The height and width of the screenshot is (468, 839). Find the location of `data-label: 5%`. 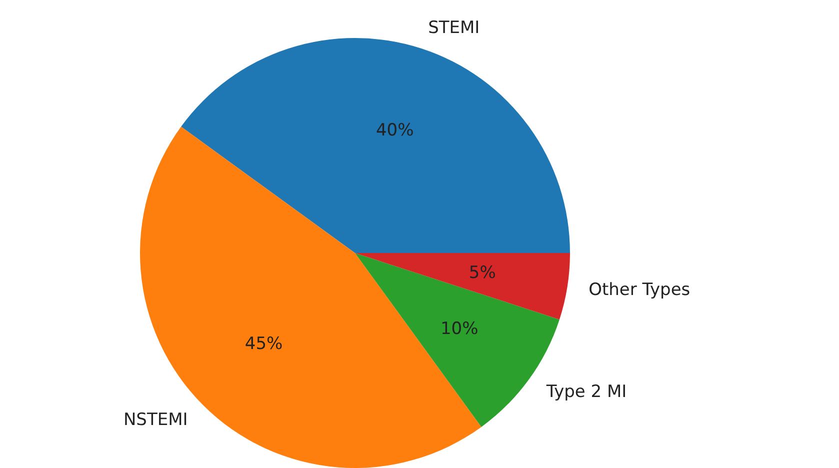

data-label: 5% is located at coordinates (482, 273).